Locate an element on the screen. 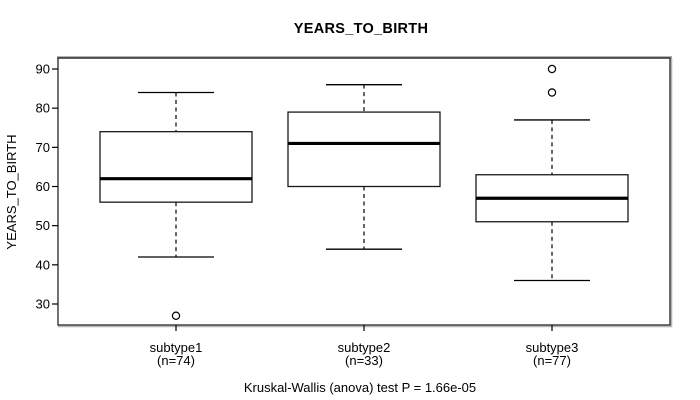 This screenshot has height=400, width=700. x-tick-label: subtype2 is located at coordinates (364, 347).